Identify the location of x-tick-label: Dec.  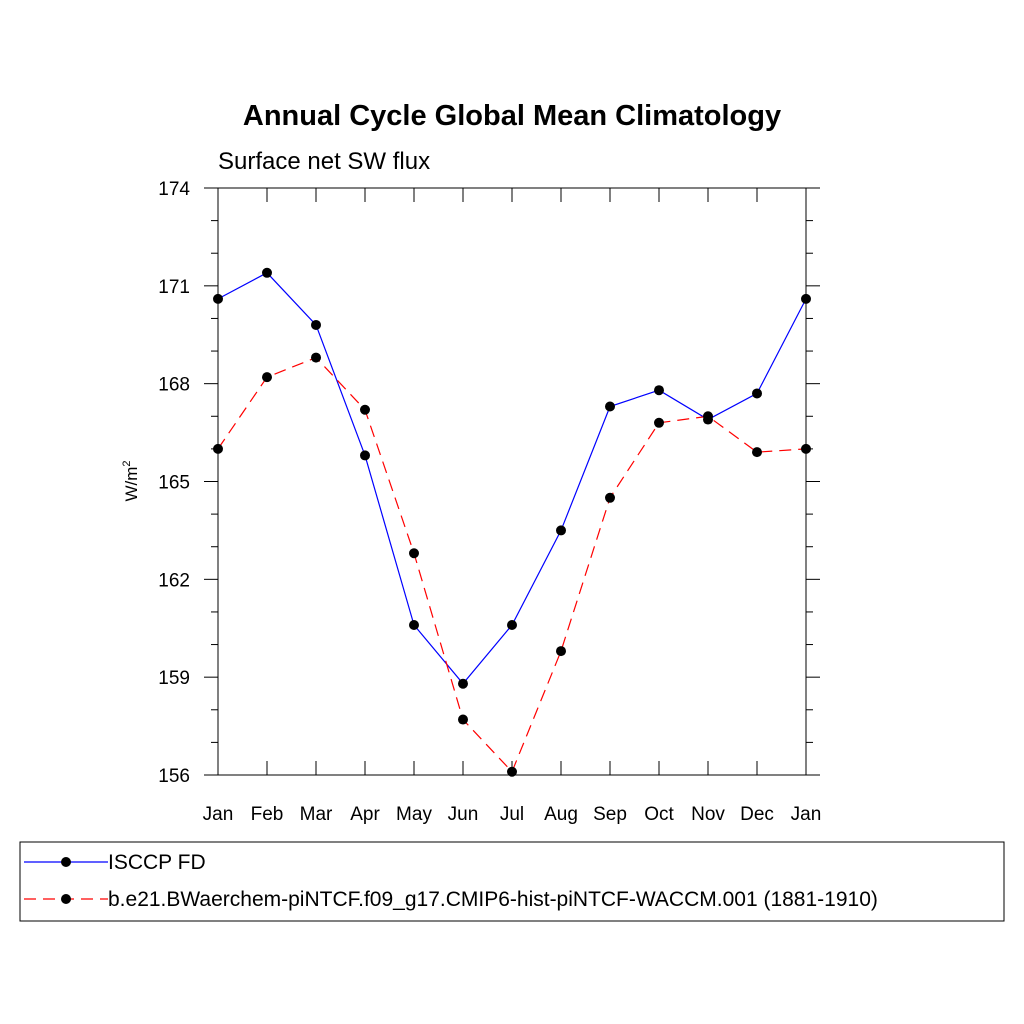
(757, 814).